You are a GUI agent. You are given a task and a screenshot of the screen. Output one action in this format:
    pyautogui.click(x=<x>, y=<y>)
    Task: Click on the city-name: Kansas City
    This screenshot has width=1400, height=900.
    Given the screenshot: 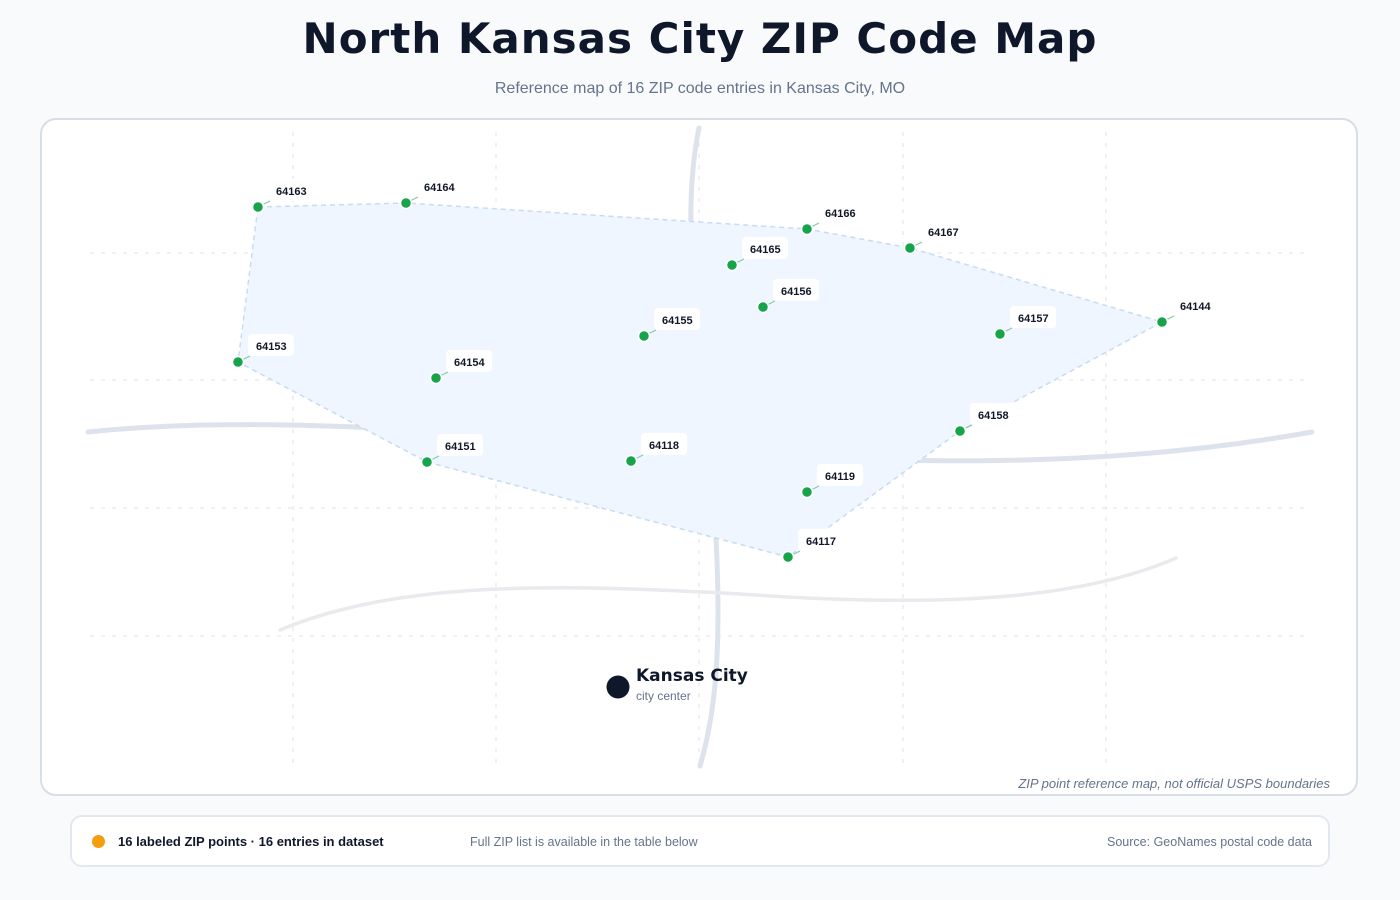 What is the action you would take?
    pyautogui.click(x=692, y=676)
    